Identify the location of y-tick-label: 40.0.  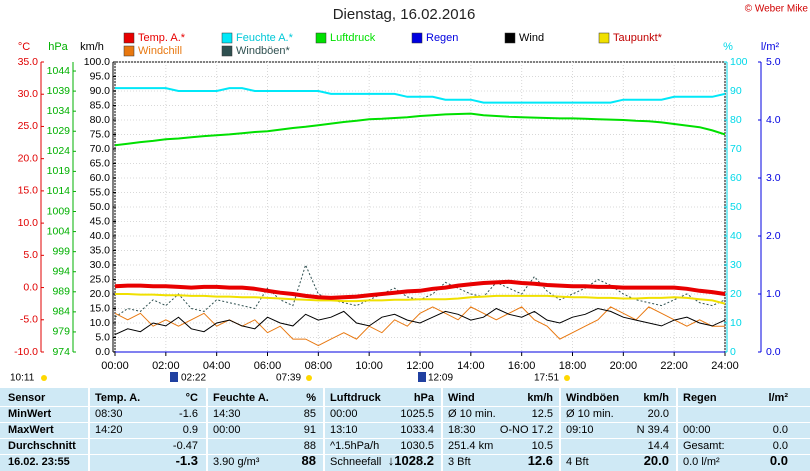
(100, 236).